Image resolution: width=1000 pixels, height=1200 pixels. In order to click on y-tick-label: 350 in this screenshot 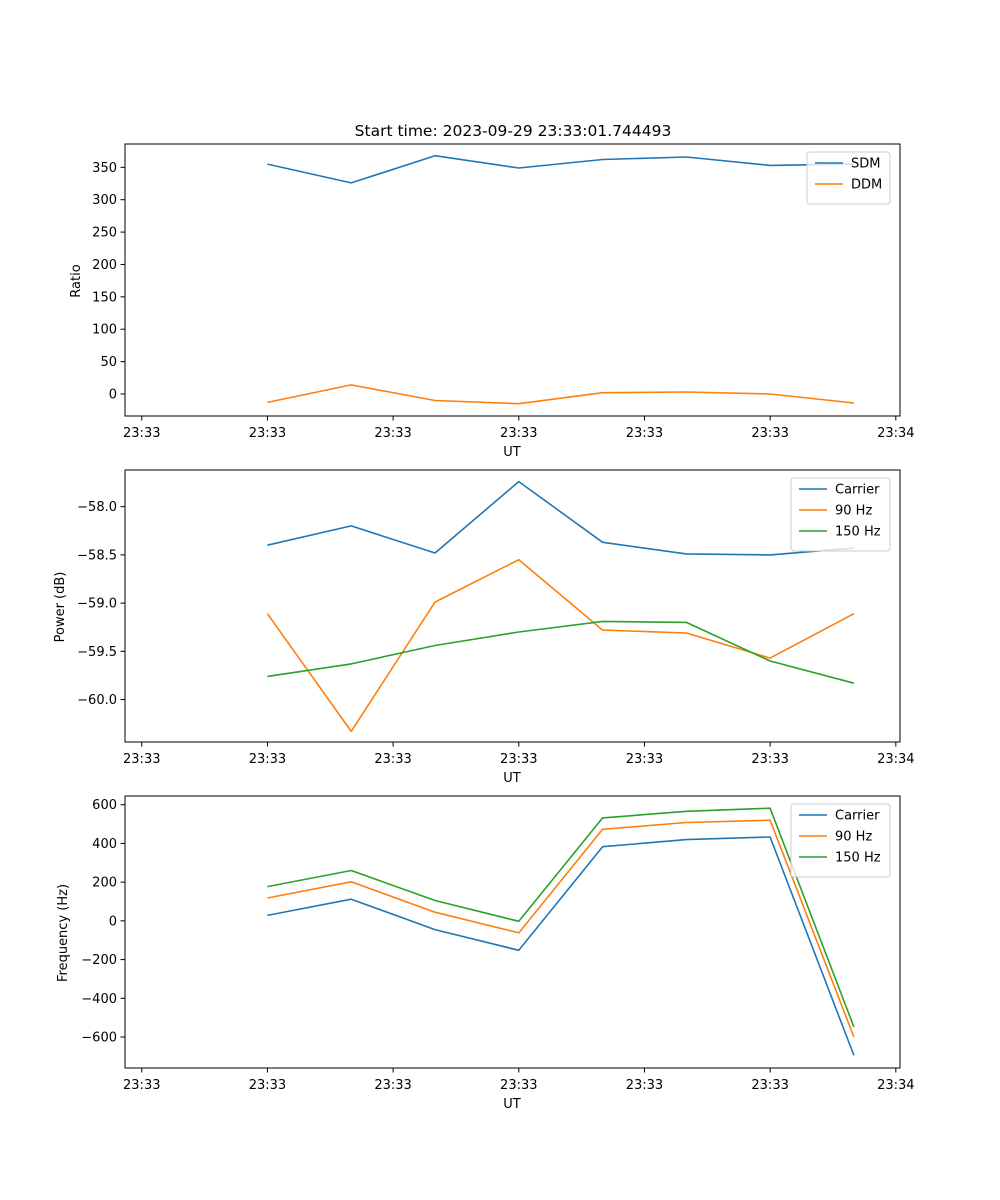, I will do `click(104, 168)`.